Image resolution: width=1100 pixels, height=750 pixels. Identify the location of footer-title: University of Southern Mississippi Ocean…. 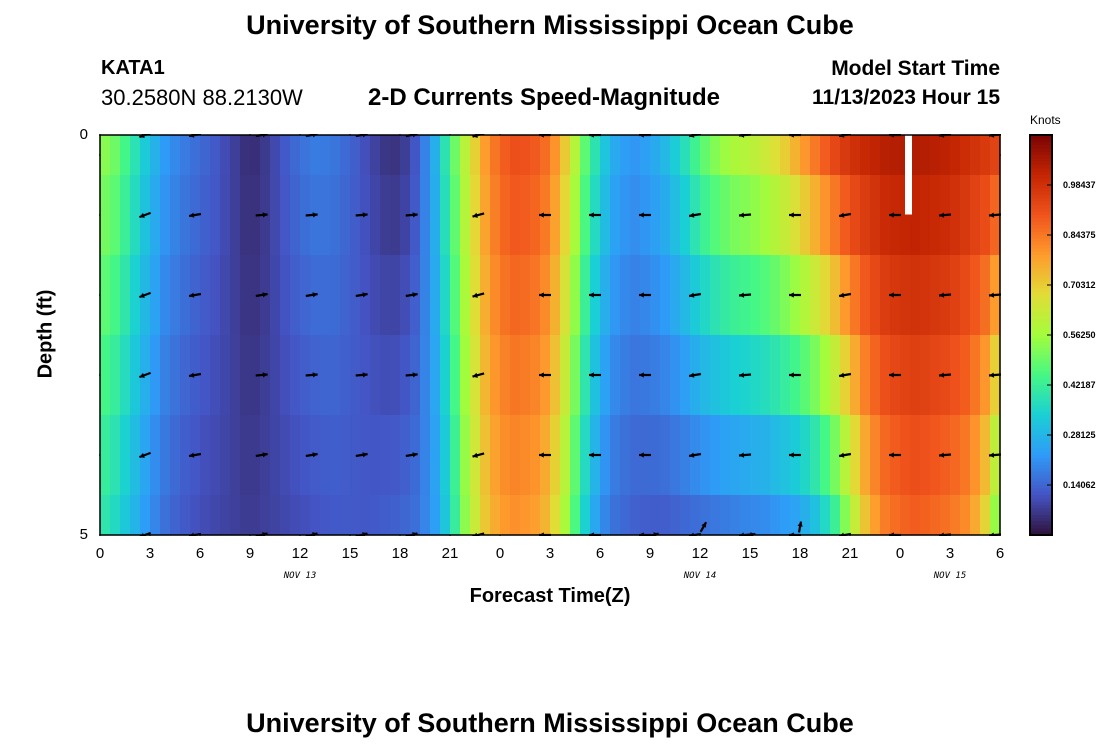
(550, 723).